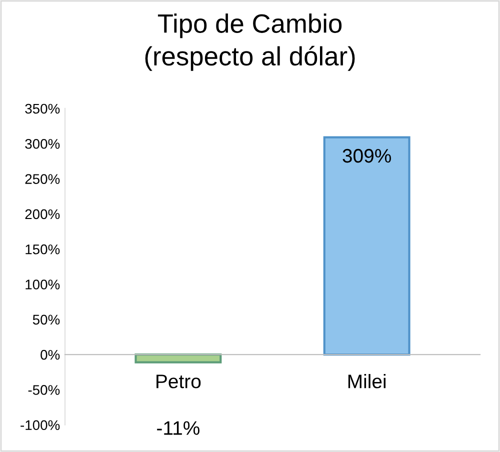 This screenshot has height=452, width=500. I want to click on x-tick-label: Milei, so click(367, 381).